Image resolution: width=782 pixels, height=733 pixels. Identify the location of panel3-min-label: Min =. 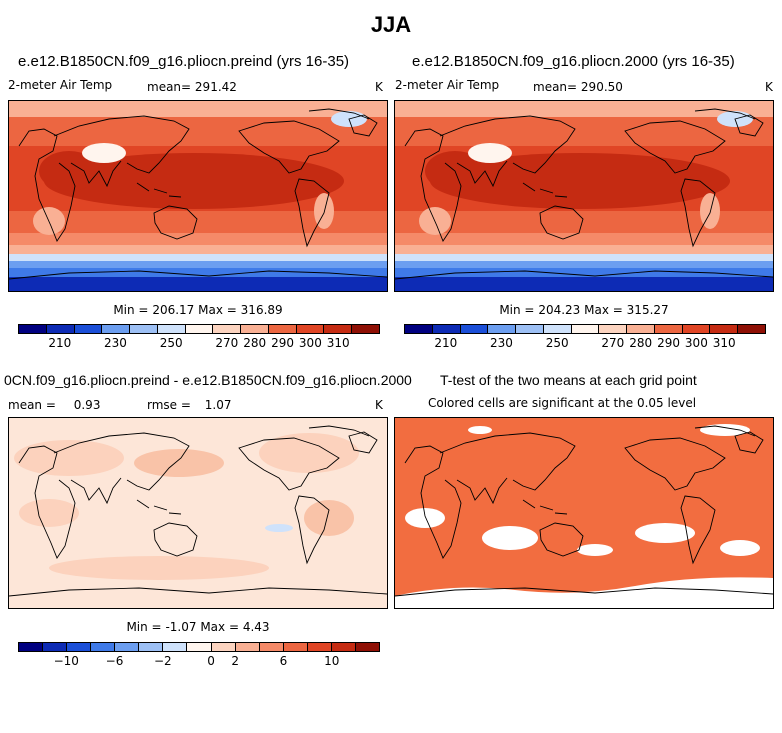
(144, 627).